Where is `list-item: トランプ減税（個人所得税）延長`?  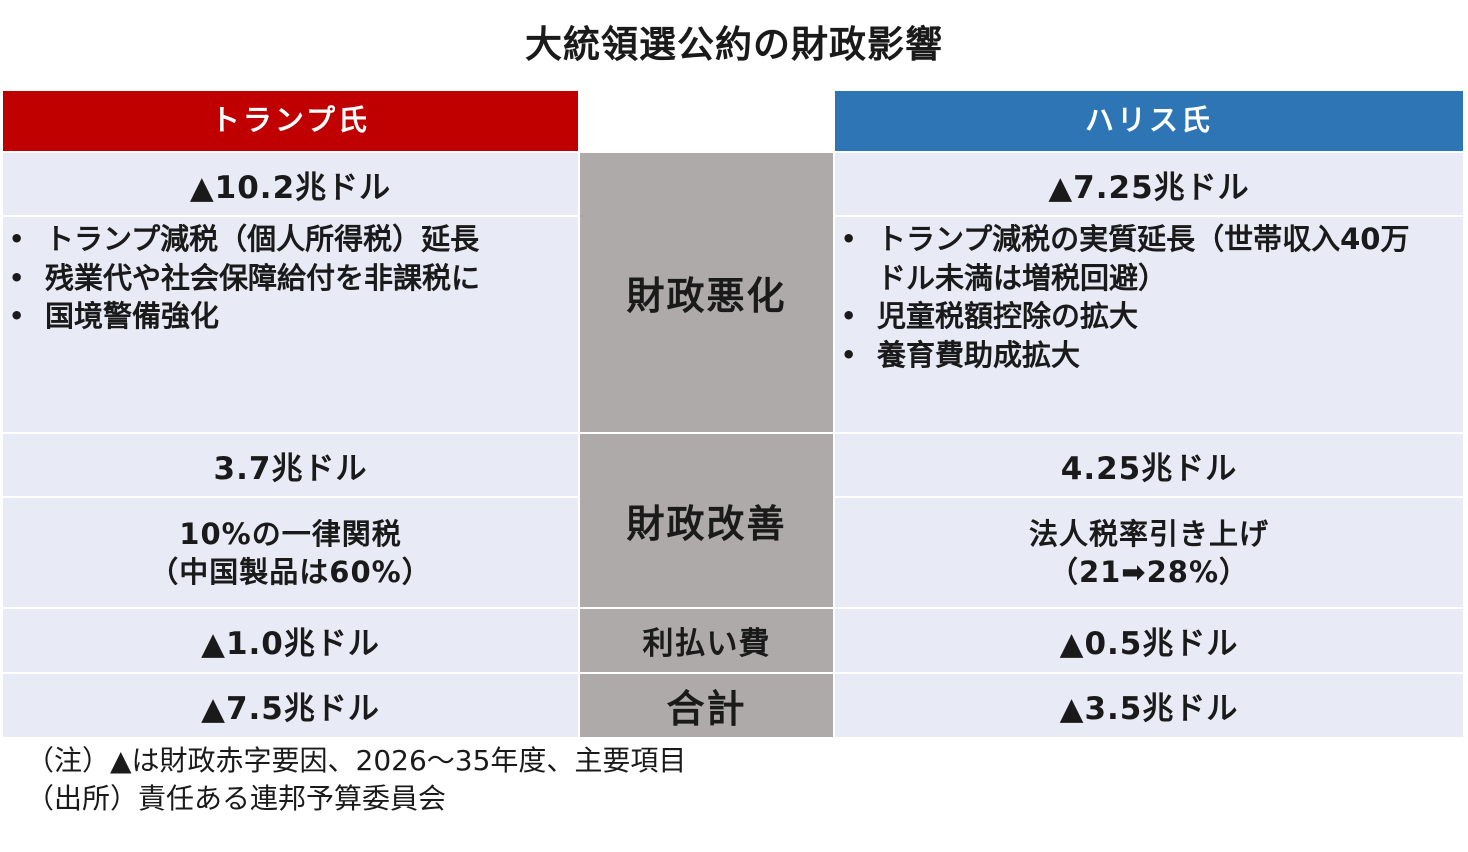
list-item: トランプ減税（個人所得税）延長 is located at coordinates (241, 239).